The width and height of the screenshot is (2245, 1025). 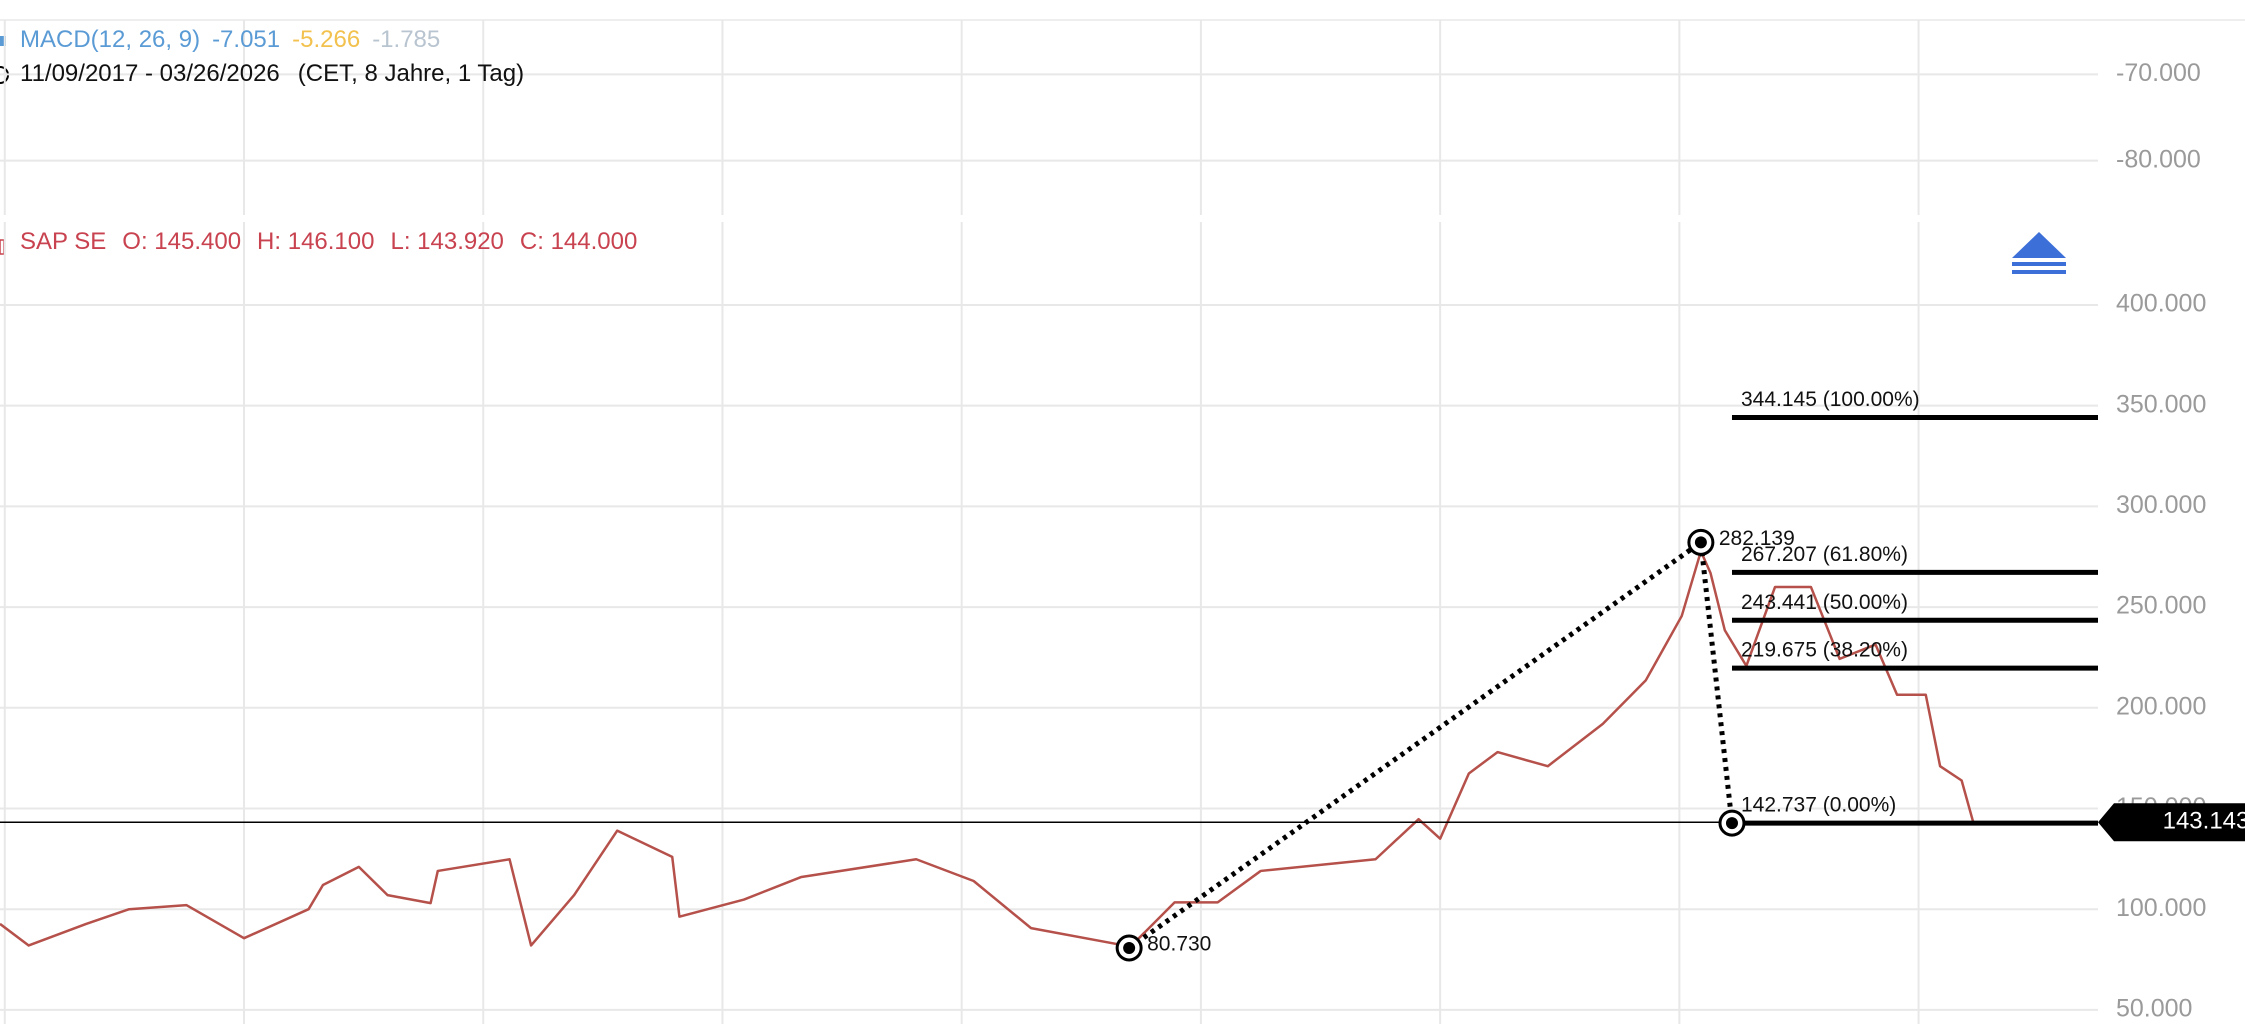 What do you see at coordinates (2039, 245) in the screenshot?
I see `icon-triangle` at bounding box center [2039, 245].